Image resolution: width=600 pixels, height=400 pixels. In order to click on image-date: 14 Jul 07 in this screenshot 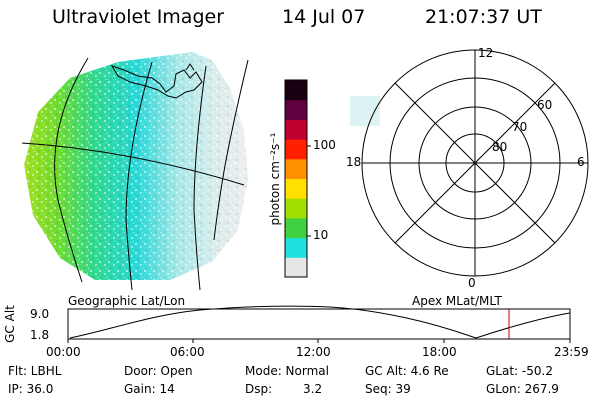, I will do `click(324, 17)`.